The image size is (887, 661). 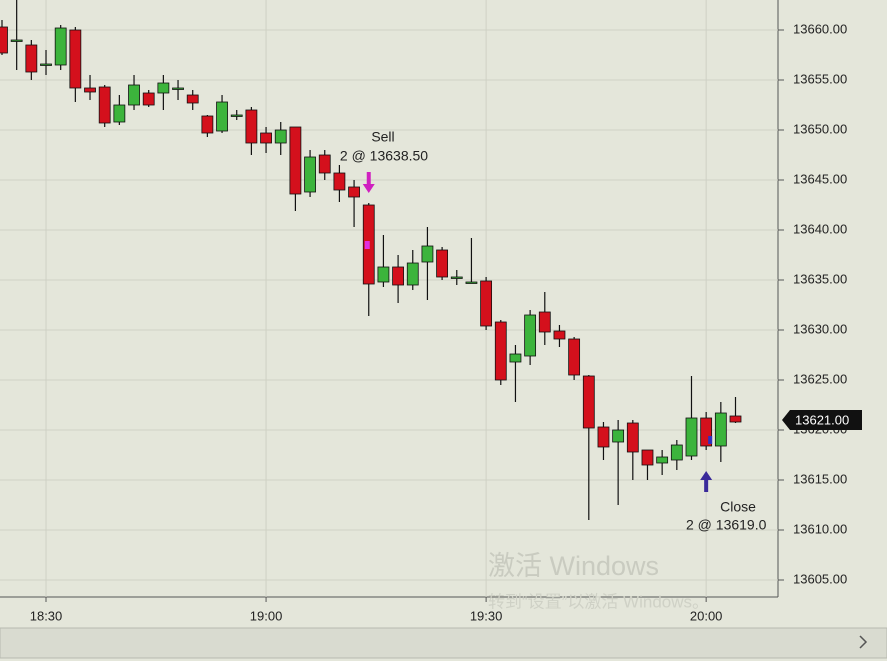 I want to click on y-tick-label: 13635.00, so click(x=820, y=278).